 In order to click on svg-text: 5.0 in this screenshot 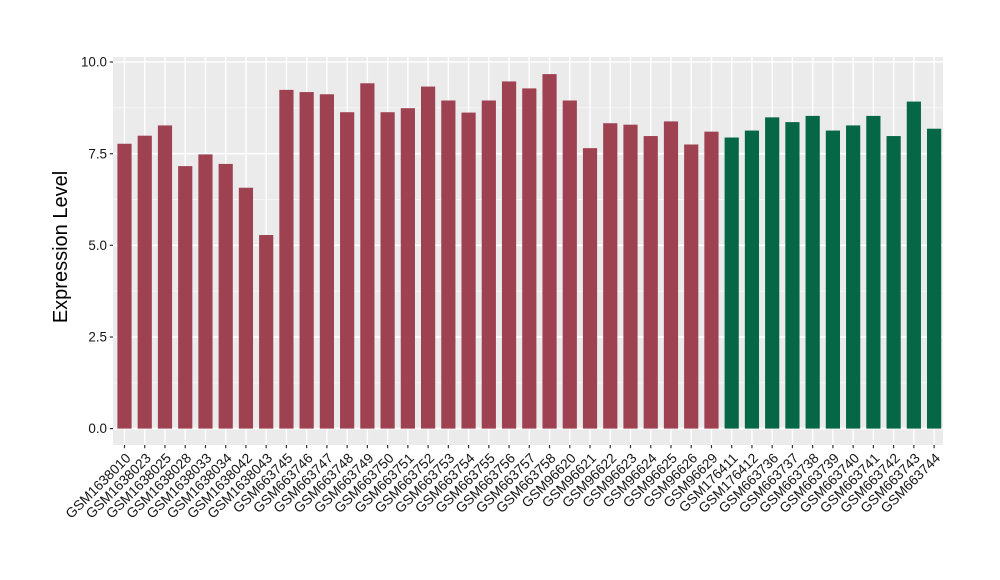, I will do `click(97, 245)`.